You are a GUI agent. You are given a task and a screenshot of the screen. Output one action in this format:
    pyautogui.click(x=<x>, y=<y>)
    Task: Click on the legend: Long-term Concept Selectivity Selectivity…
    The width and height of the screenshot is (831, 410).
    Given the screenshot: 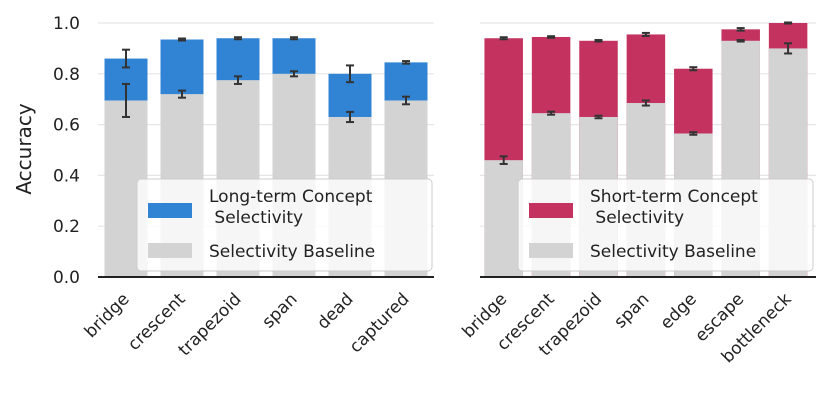 What is the action you would take?
    pyautogui.click(x=284, y=225)
    